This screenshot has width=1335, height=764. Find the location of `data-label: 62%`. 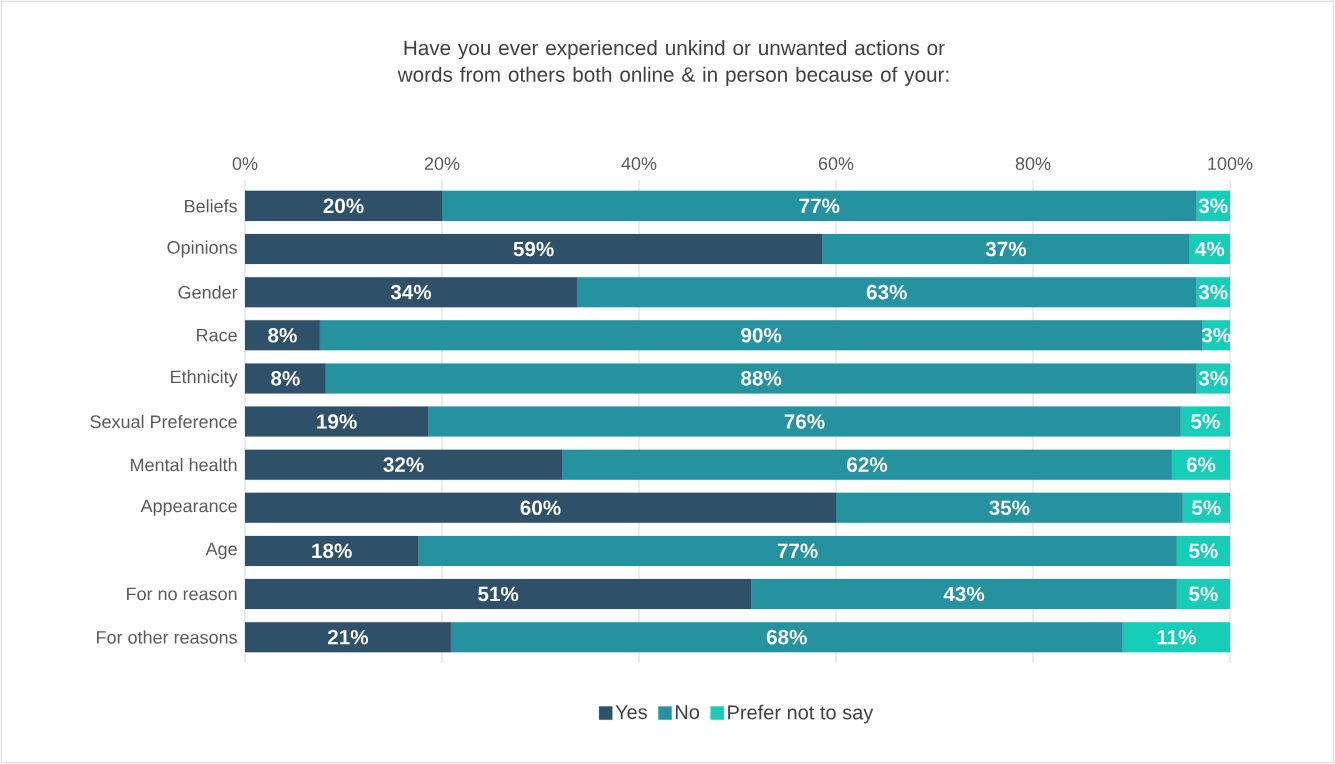

data-label: 62% is located at coordinates (867, 464).